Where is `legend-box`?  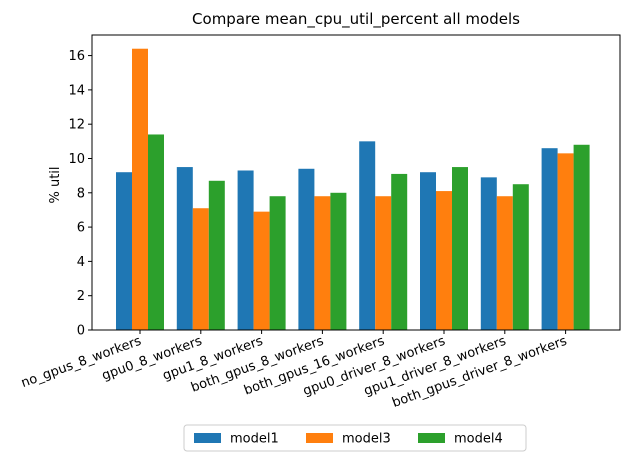 legend-box is located at coordinates (355, 438).